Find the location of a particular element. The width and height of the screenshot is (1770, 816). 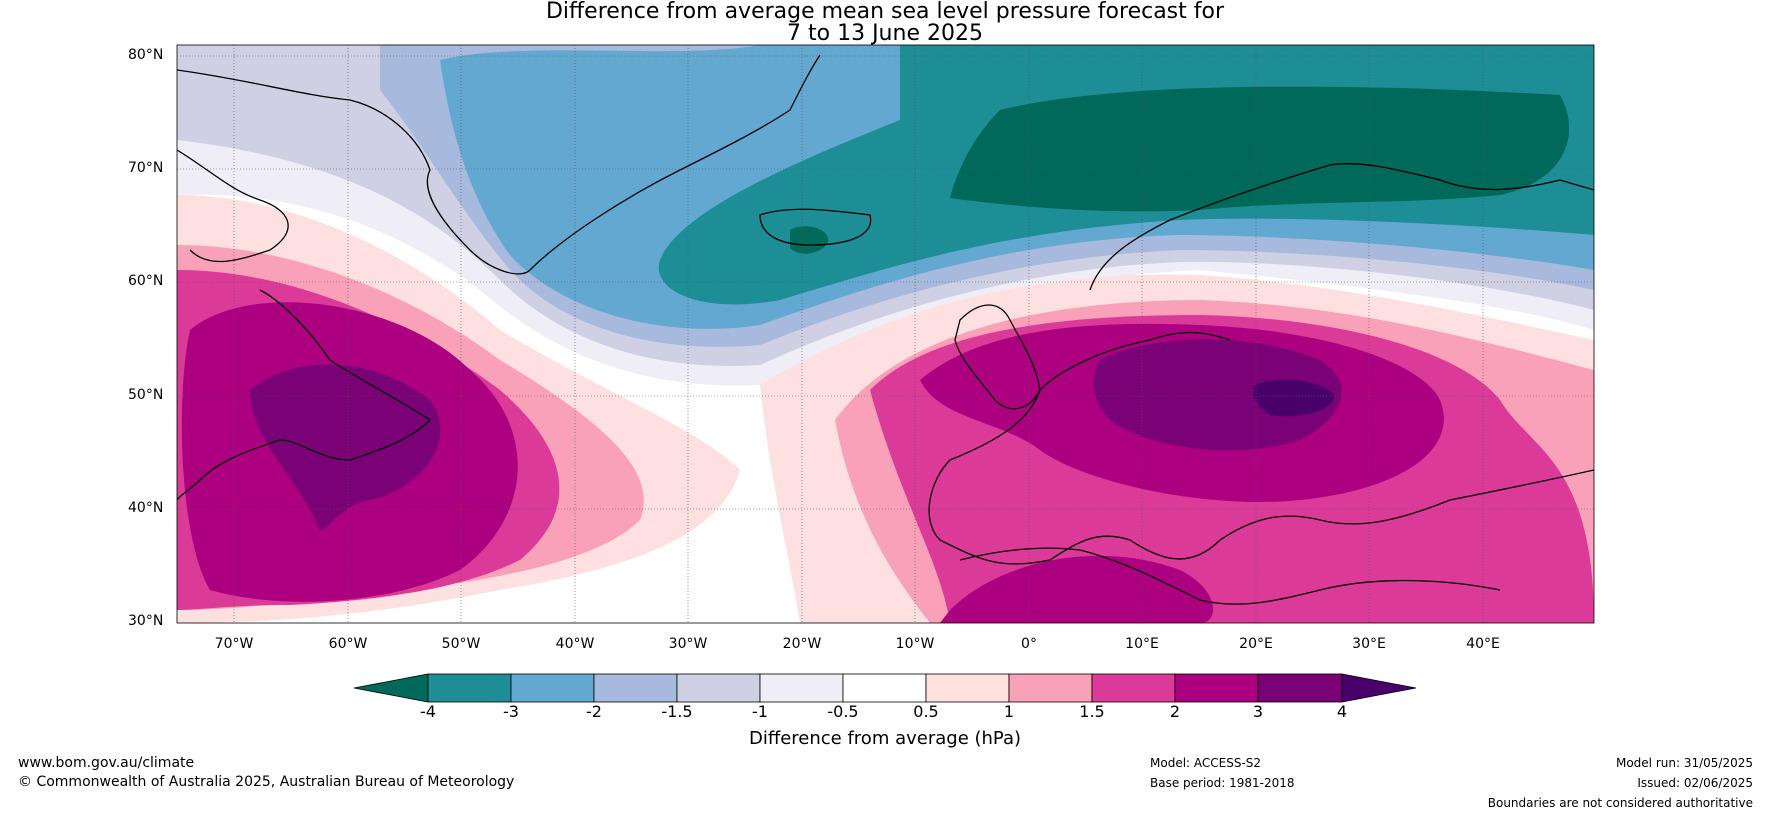

lon-label-10e: 10°E is located at coordinates (1142, 644).